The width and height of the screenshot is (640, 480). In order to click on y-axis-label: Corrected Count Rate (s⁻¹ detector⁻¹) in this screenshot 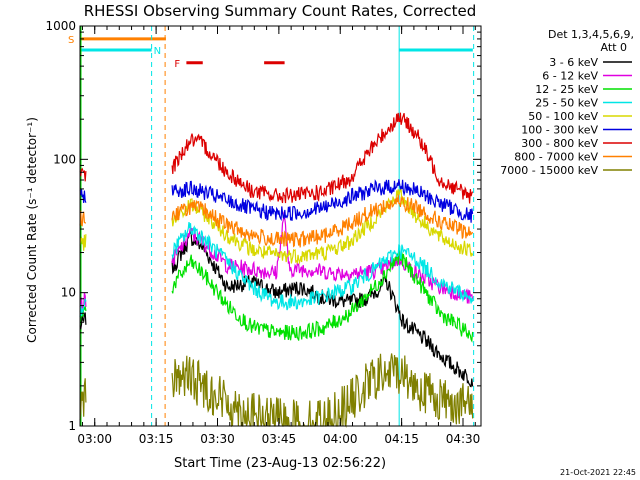, I will do `click(32, 230)`.